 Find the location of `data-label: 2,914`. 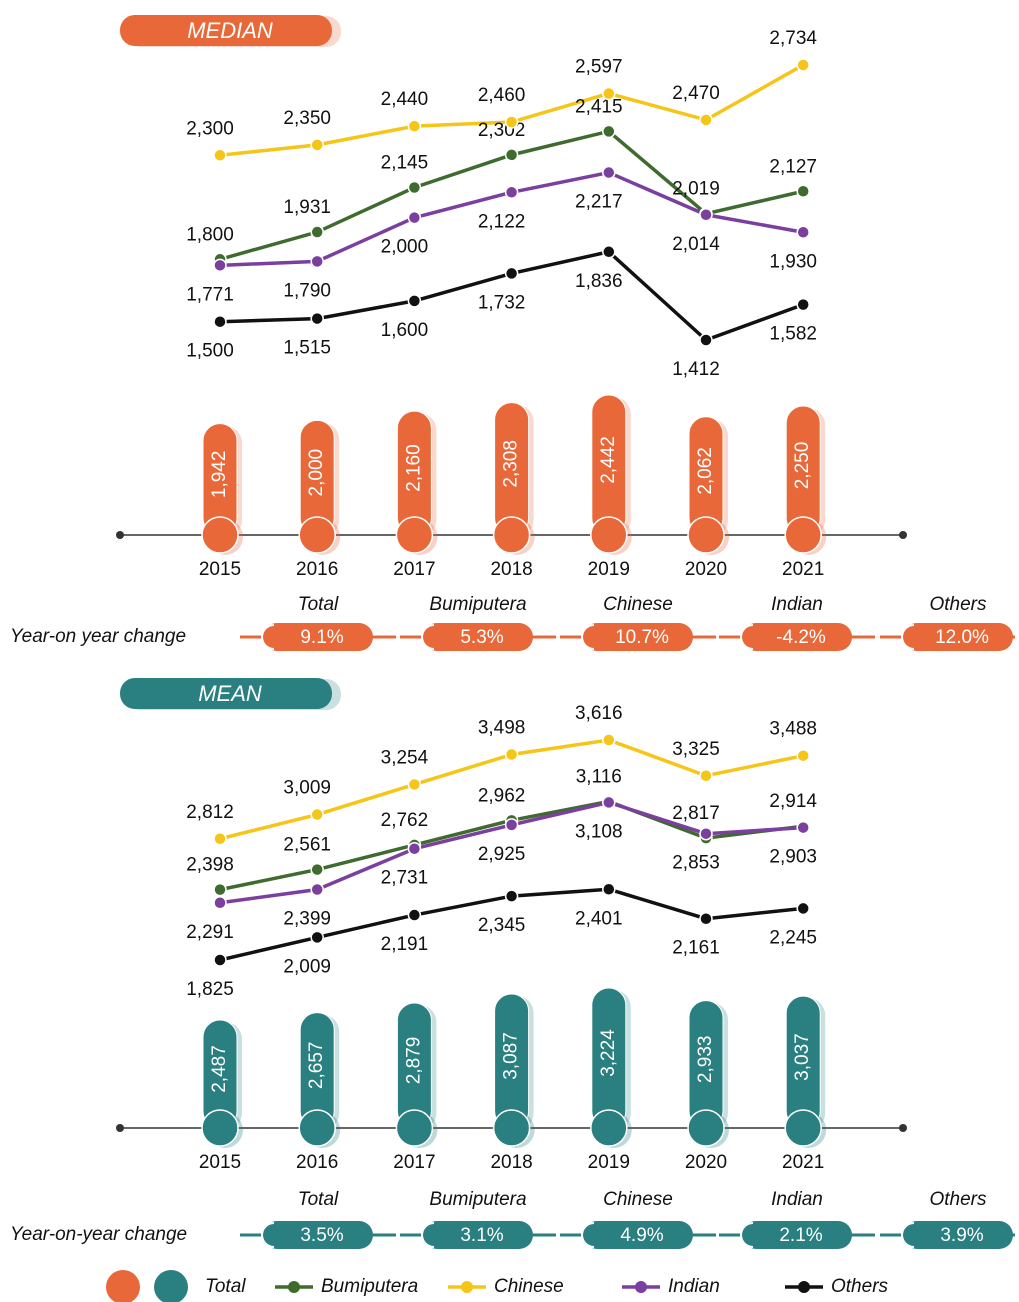

data-label: 2,914 is located at coordinates (793, 801).